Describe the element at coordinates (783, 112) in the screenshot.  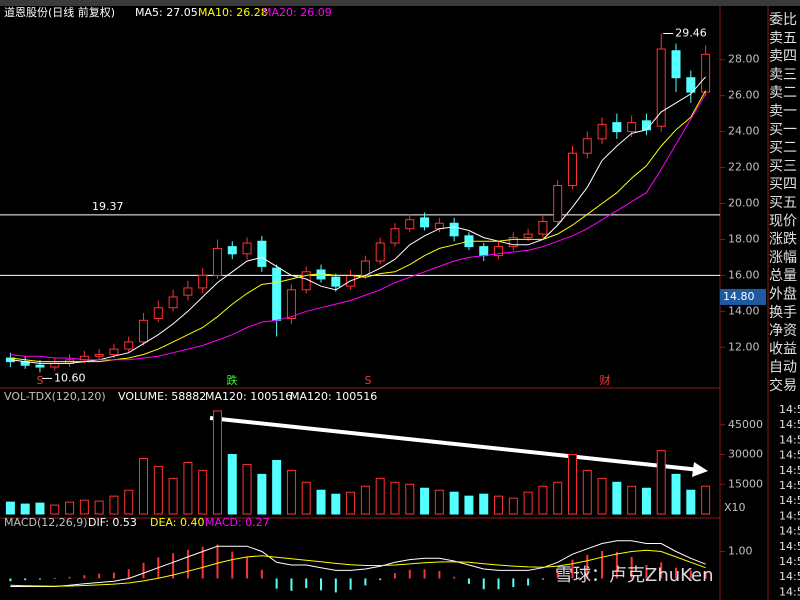
I see `quote-label: 卖一` at that location.